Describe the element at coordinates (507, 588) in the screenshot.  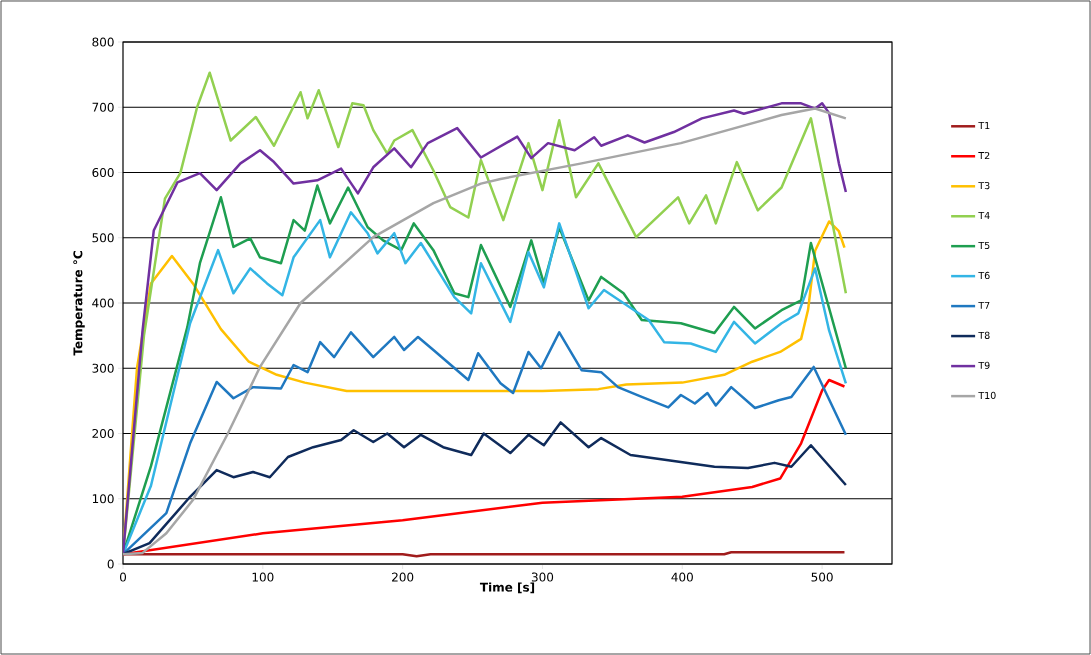
I see `x-axis-title: Time [s]` at that location.